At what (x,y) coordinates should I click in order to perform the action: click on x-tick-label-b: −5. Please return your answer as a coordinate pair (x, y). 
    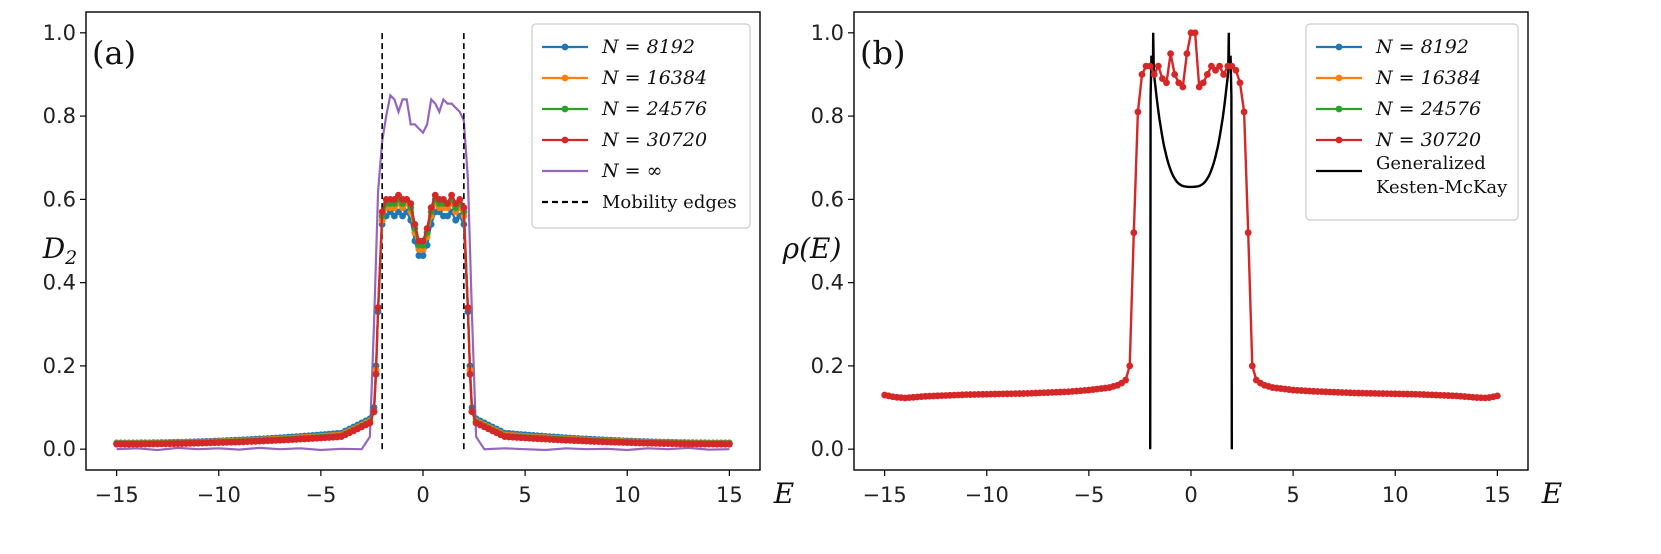
    Looking at the image, I should click on (1088, 495).